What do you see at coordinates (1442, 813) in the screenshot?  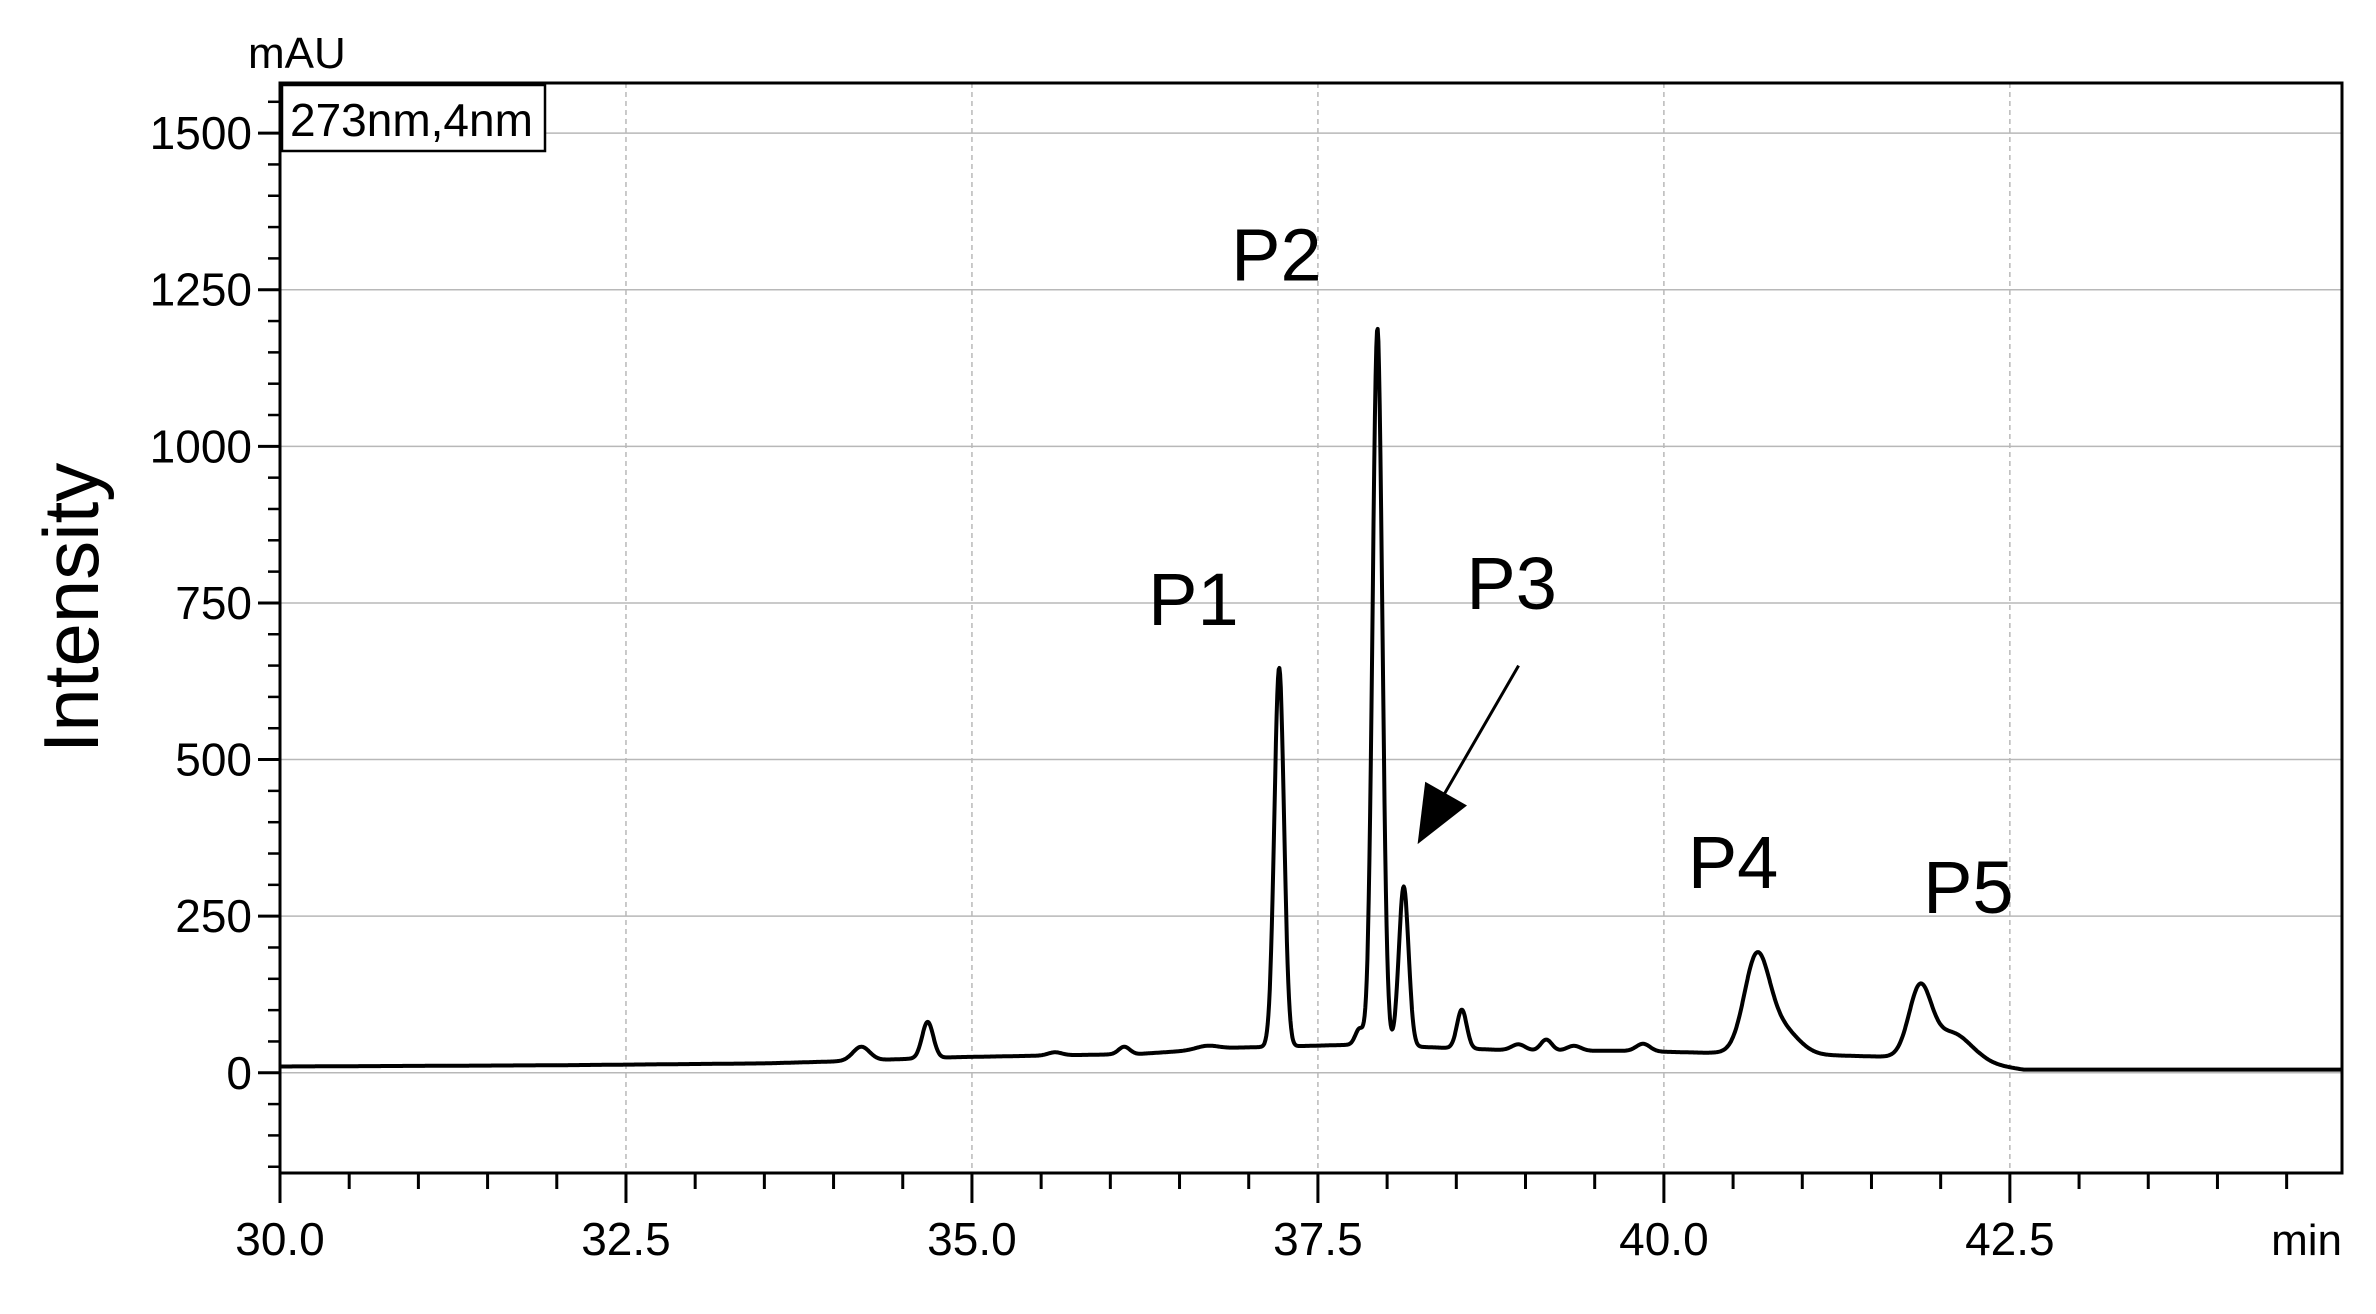 I see `p3-arrow-head` at bounding box center [1442, 813].